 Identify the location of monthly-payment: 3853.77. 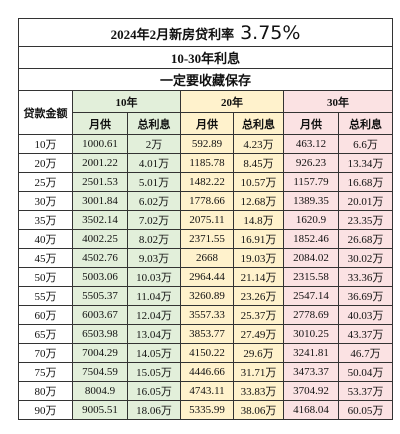
(207, 334).